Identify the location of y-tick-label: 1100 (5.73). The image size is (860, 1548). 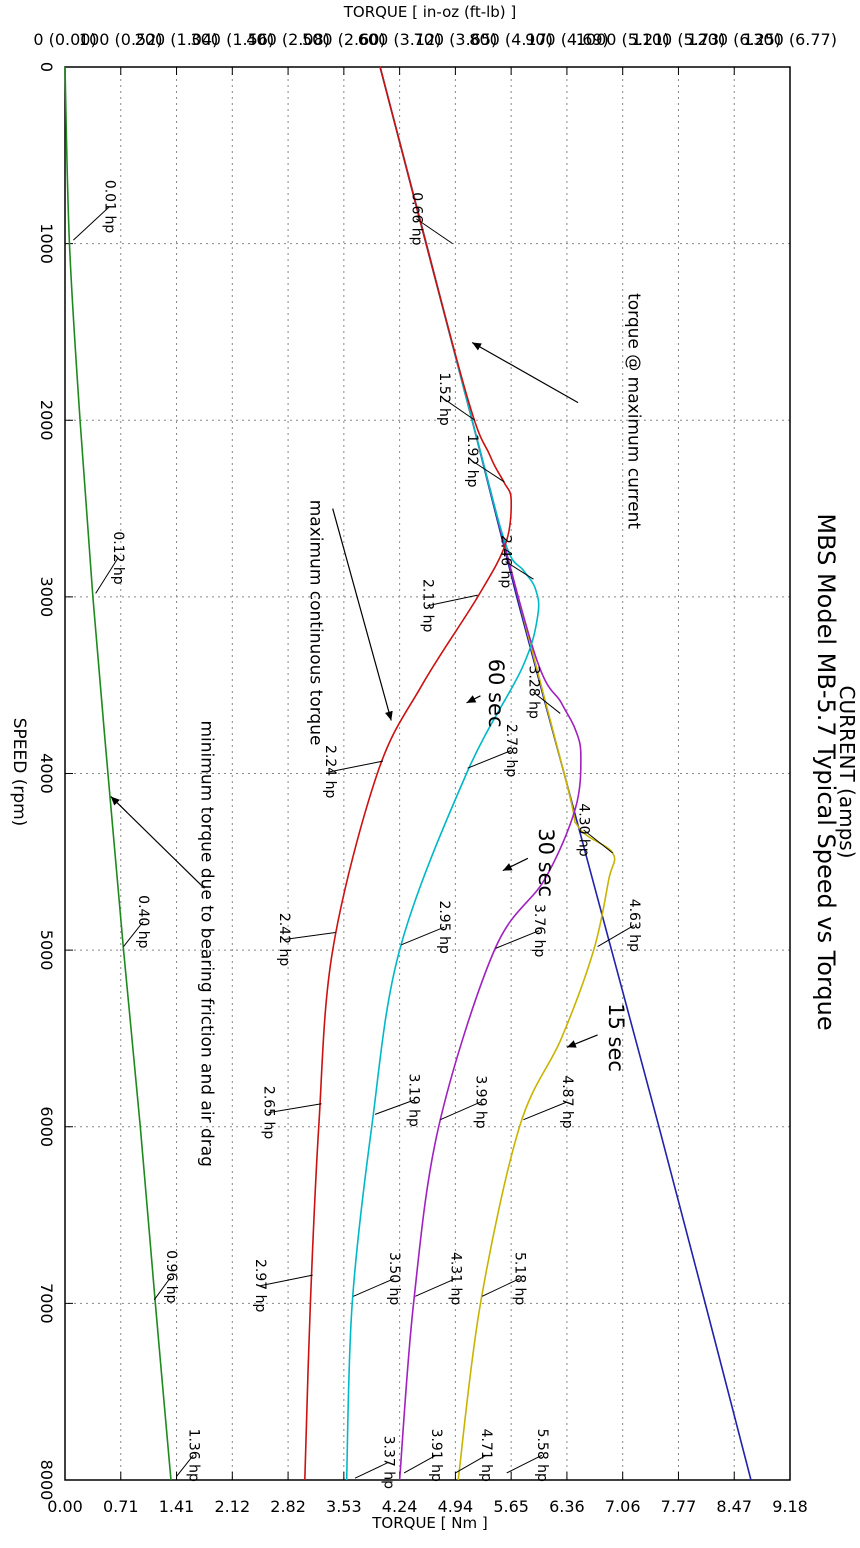
(679, 39).